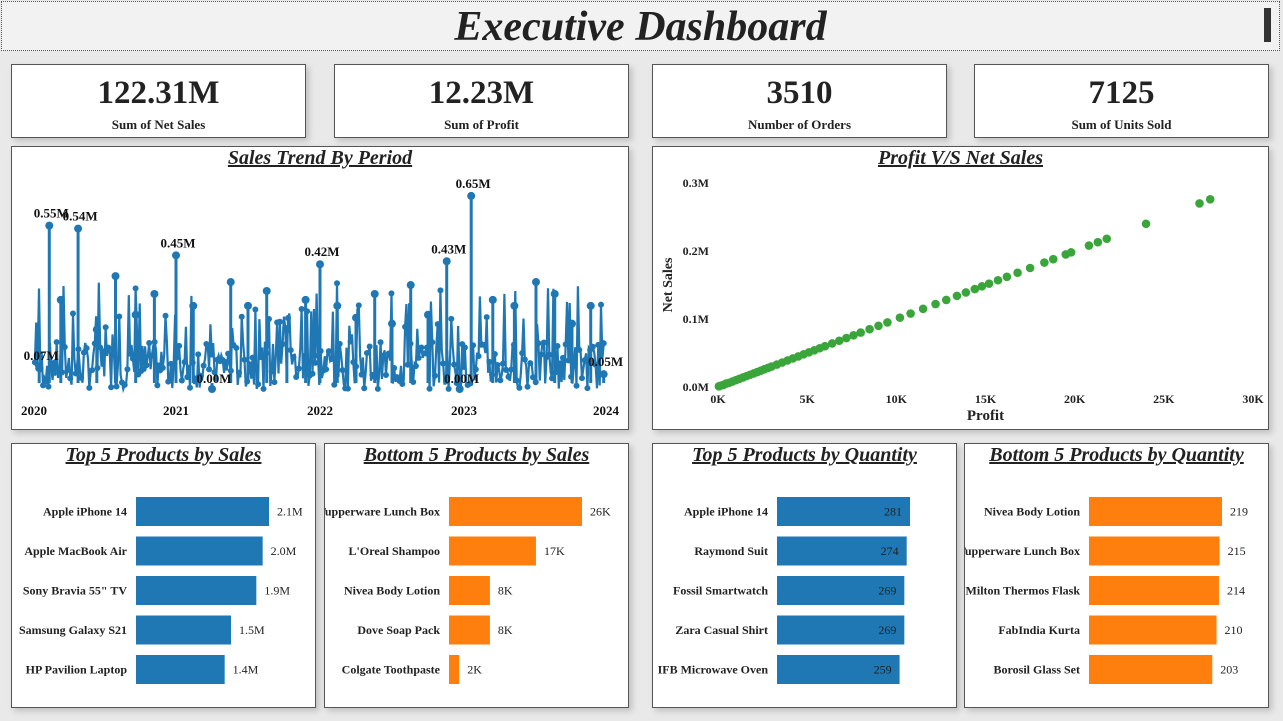 This screenshot has height=721, width=1283. Describe the element at coordinates (1164, 399) in the screenshot. I see `x-tick-label: 25K` at that location.